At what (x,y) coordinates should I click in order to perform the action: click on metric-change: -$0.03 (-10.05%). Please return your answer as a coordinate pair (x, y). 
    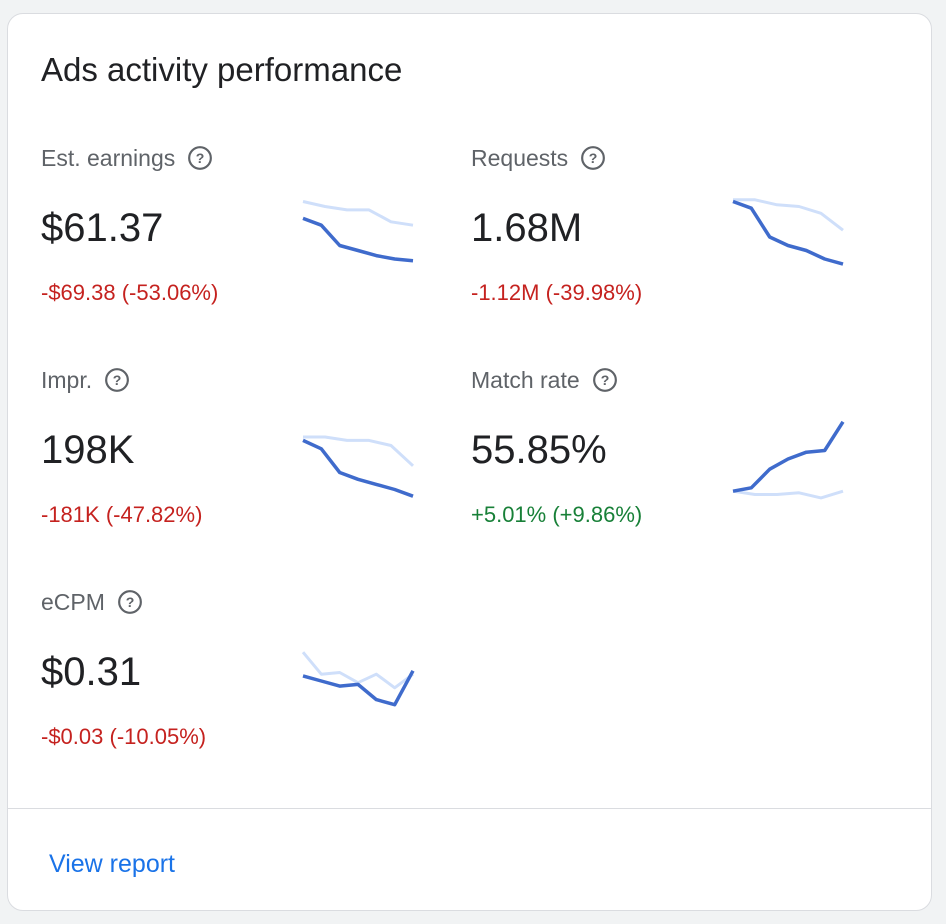
    Looking at the image, I should click on (124, 736).